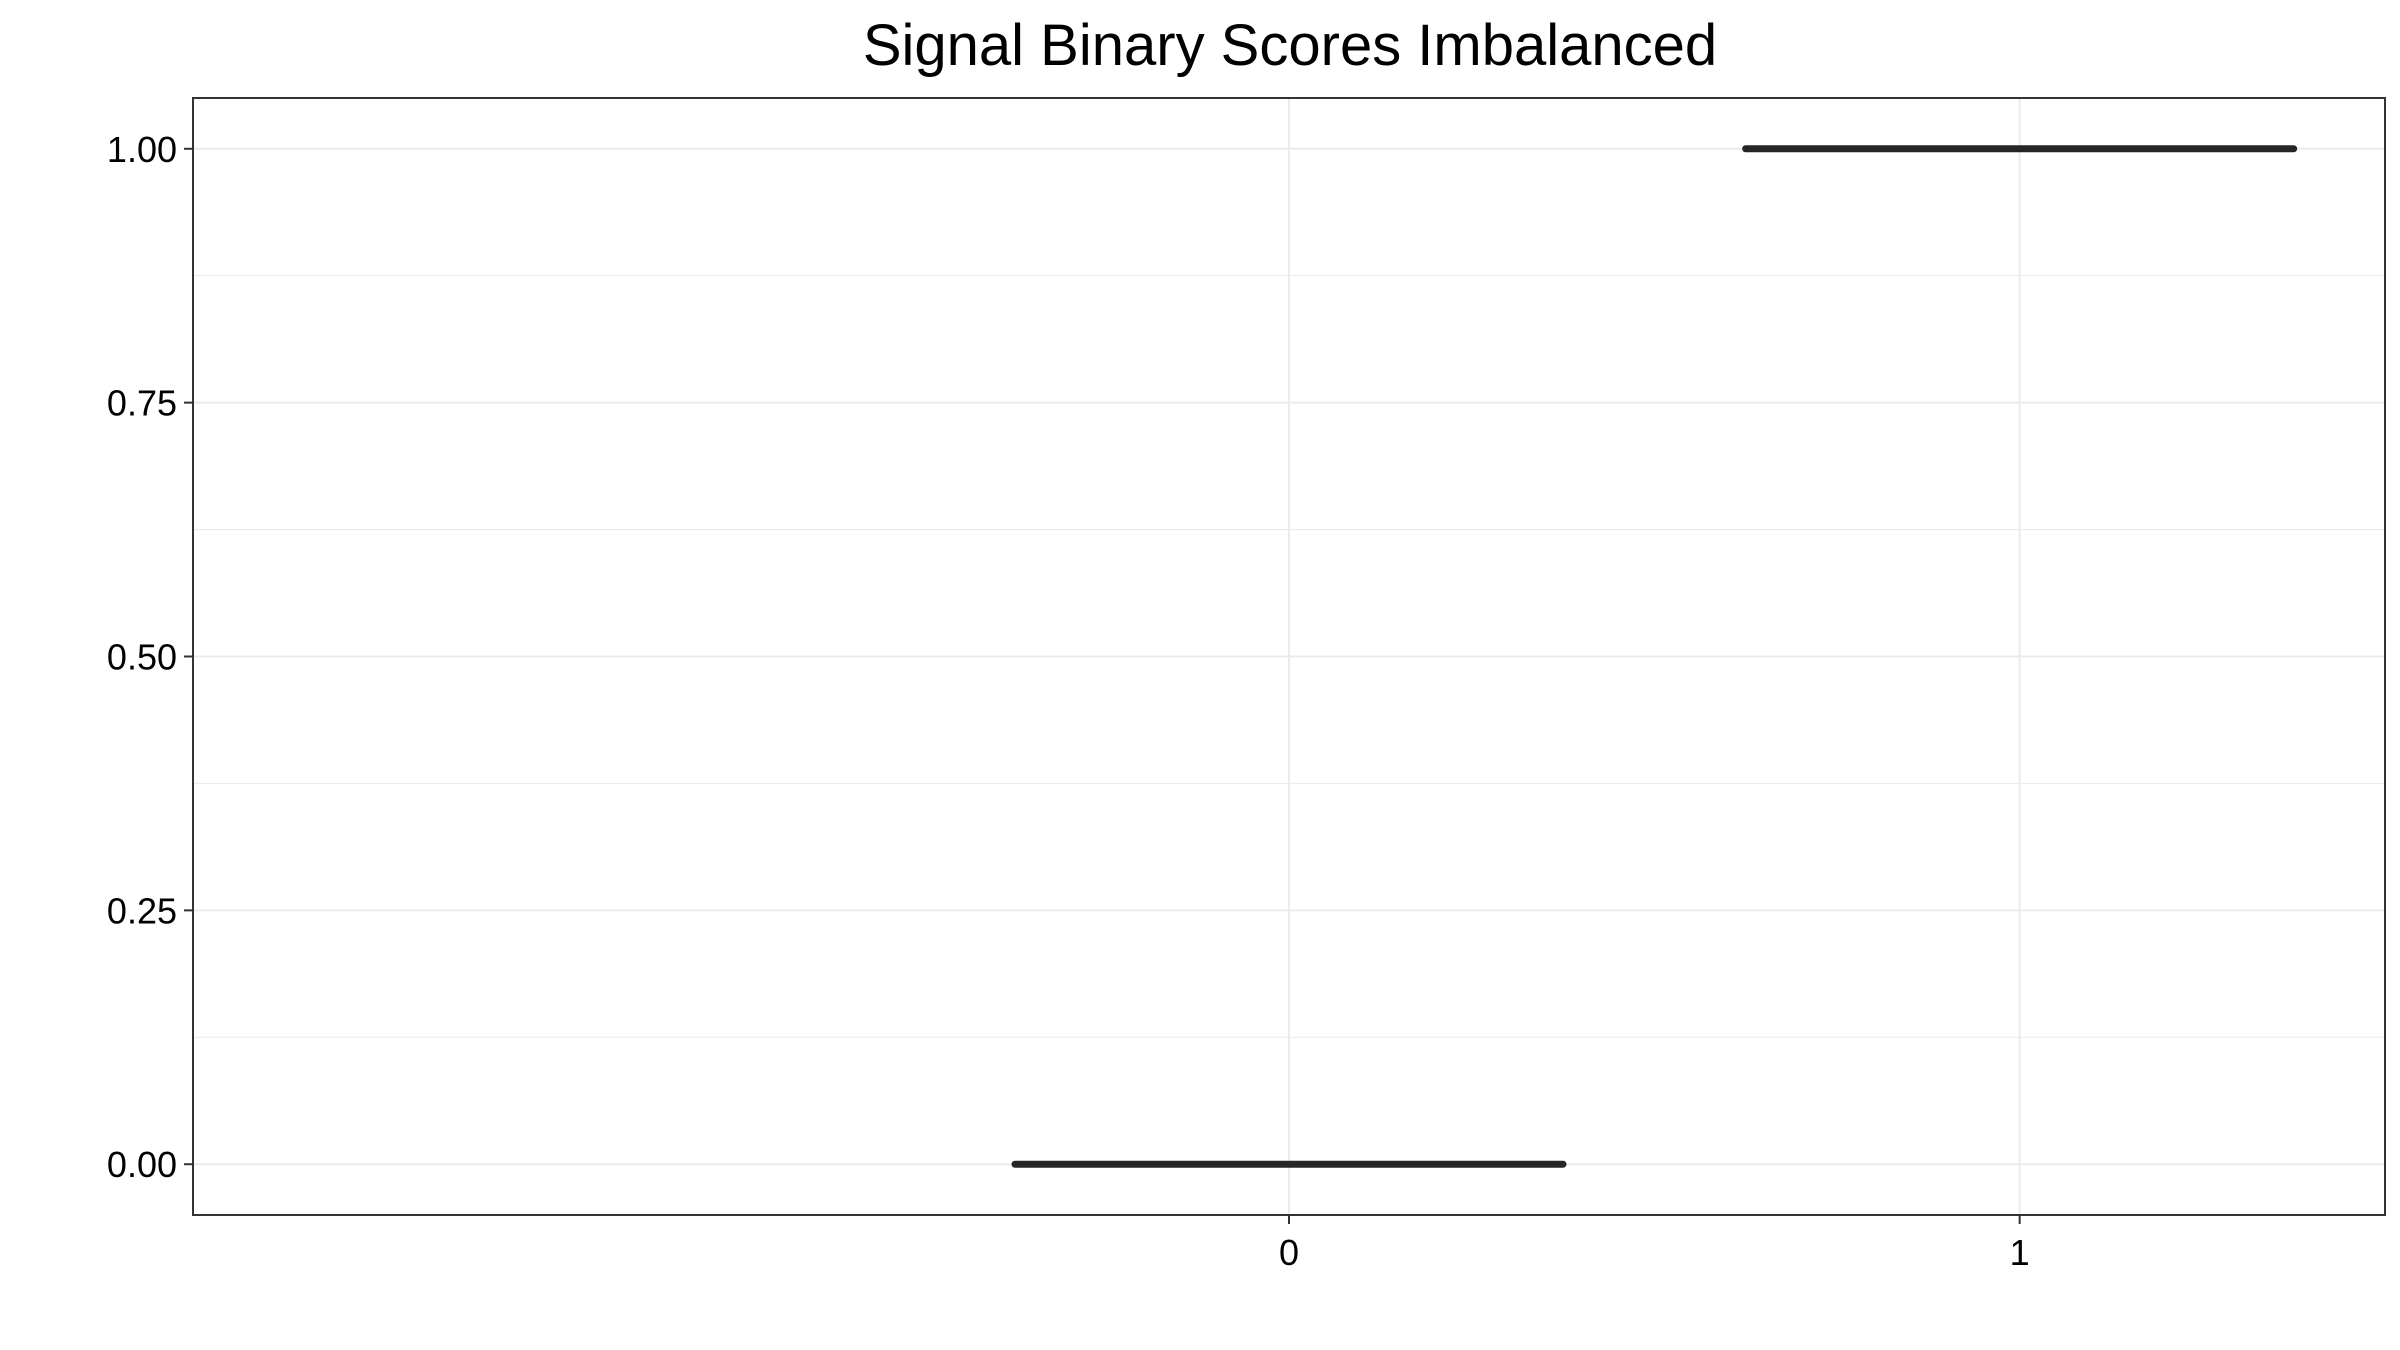 This screenshot has height=1350, width=2400. Describe the element at coordinates (142, 910) in the screenshot. I see `y-tick-label: 0.25` at that location.